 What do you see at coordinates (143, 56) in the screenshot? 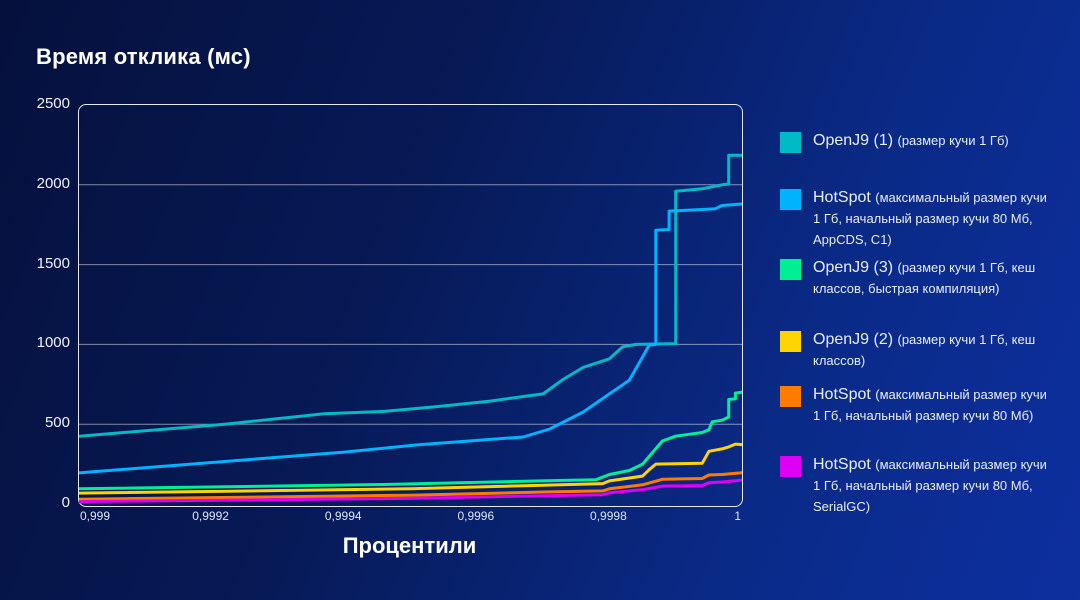
I see `chart-title: Время отклика (мс)` at bounding box center [143, 56].